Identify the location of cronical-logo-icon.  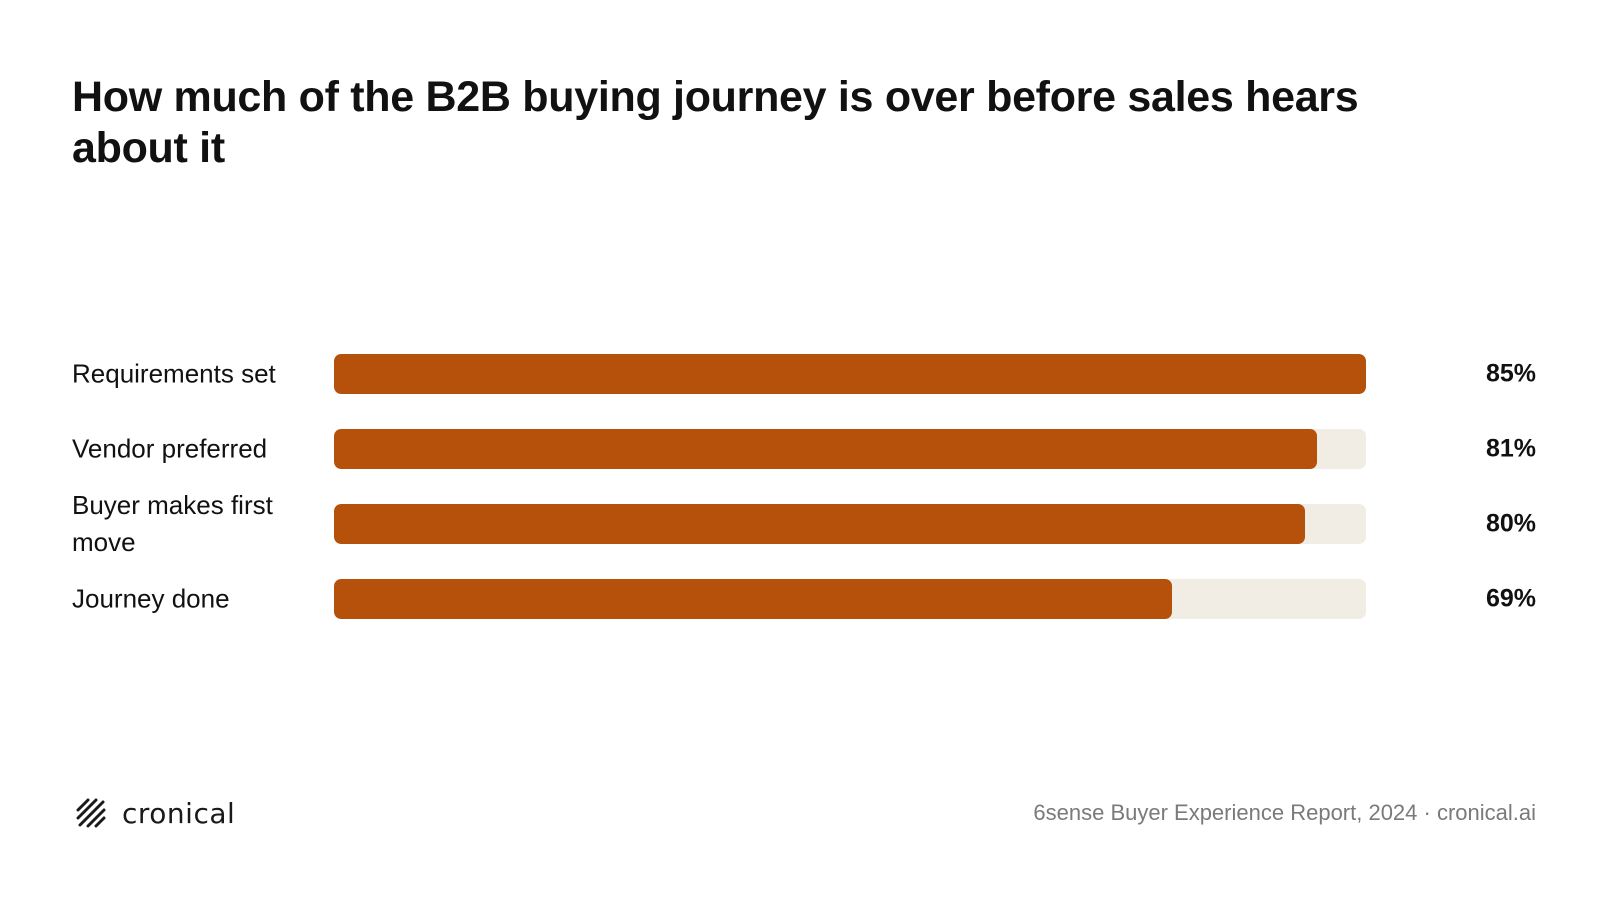
(91, 813).